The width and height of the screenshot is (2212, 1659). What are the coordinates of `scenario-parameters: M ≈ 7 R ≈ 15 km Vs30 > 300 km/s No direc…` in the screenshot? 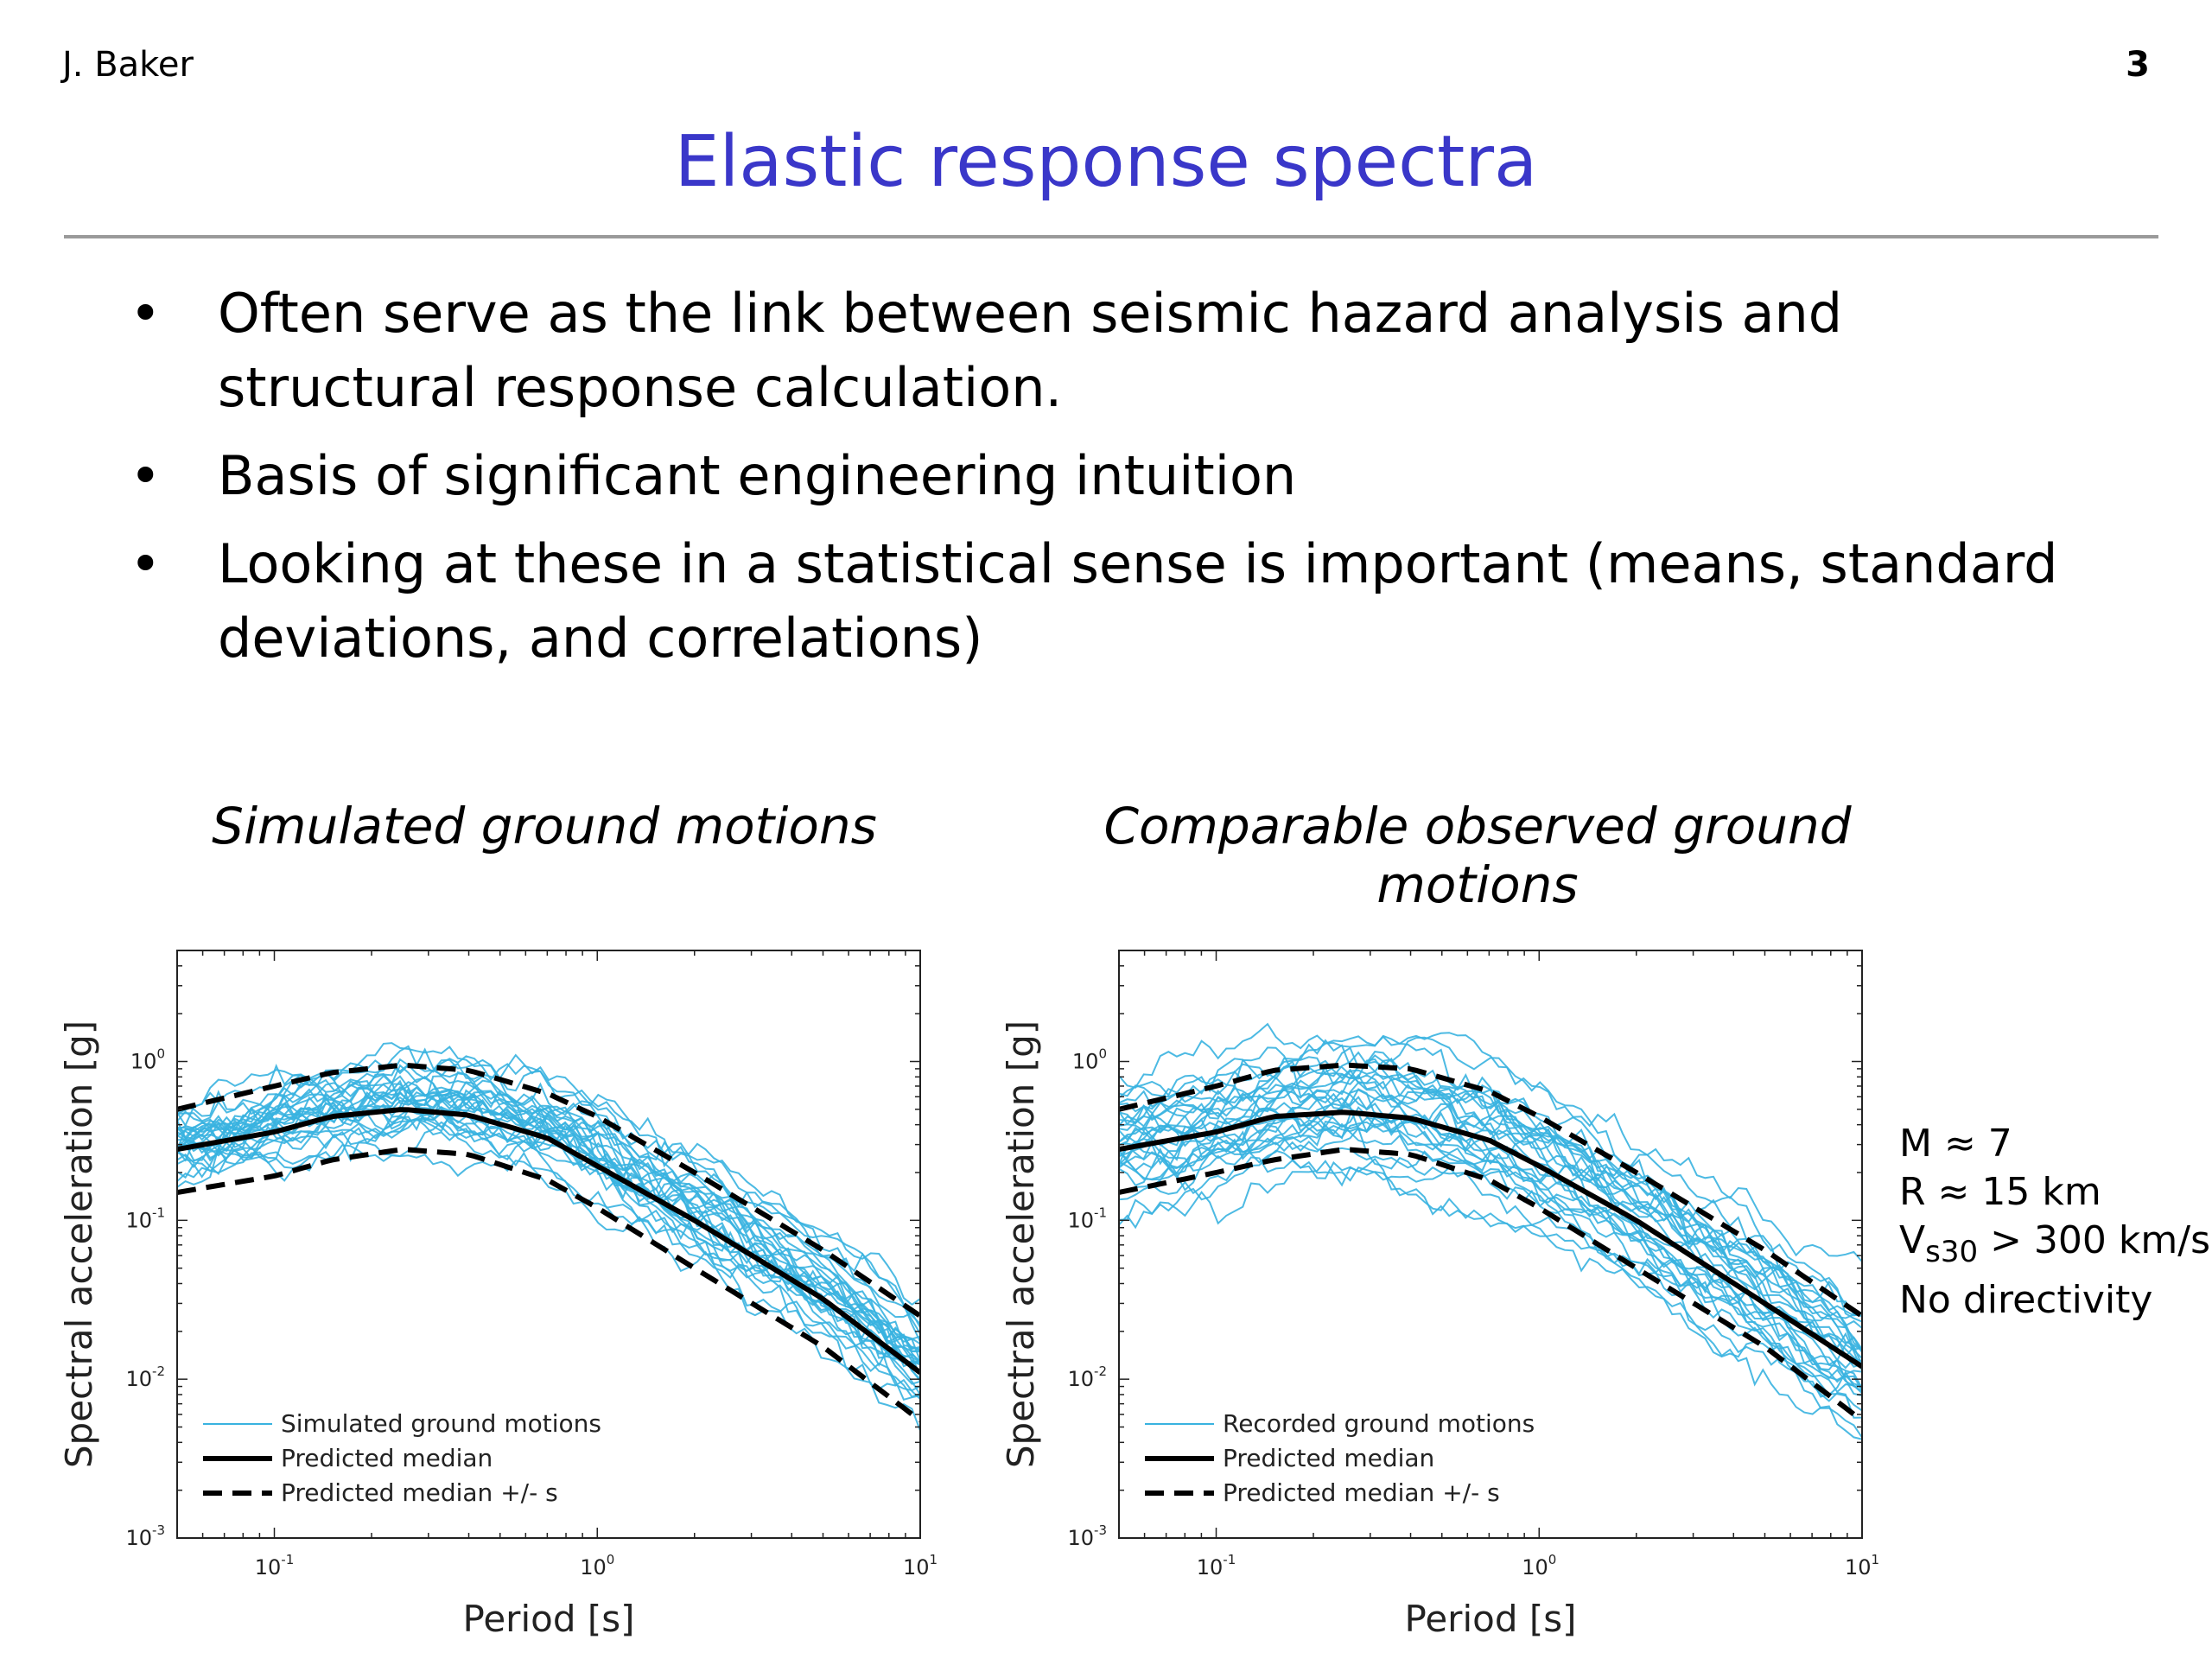 It's located at (2054, 1222).